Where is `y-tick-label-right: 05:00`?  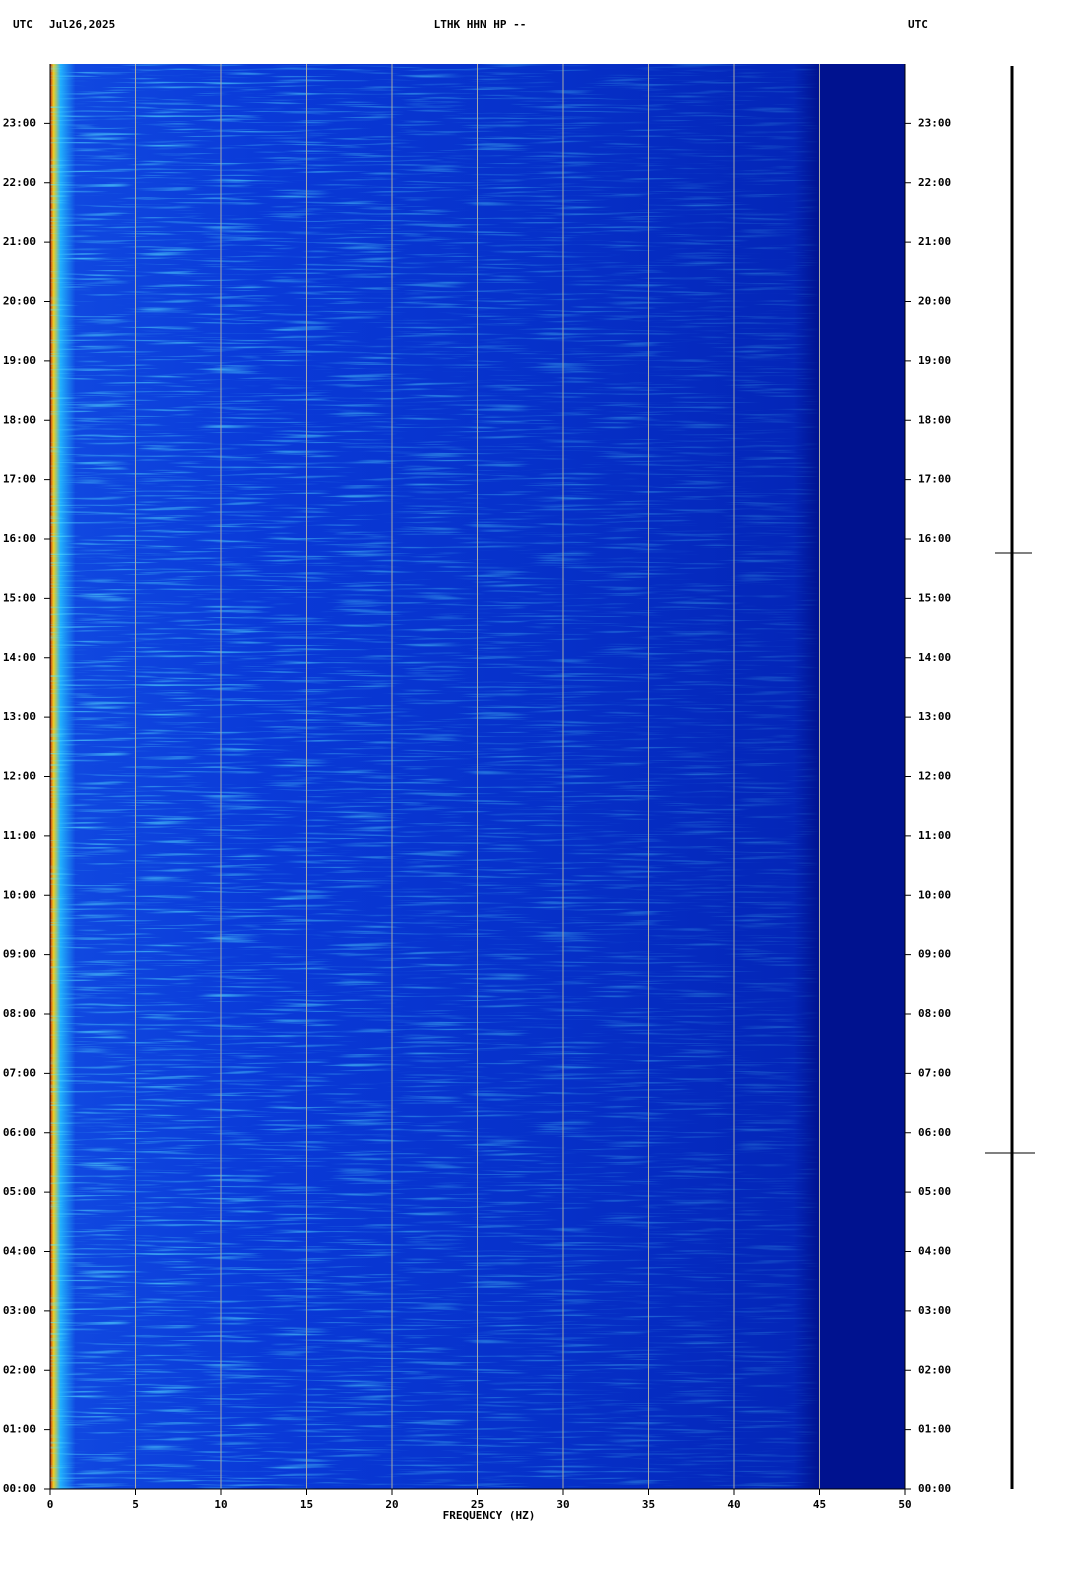 y-tick-label-right: 05:00 is located at coordinates (934, 1191).